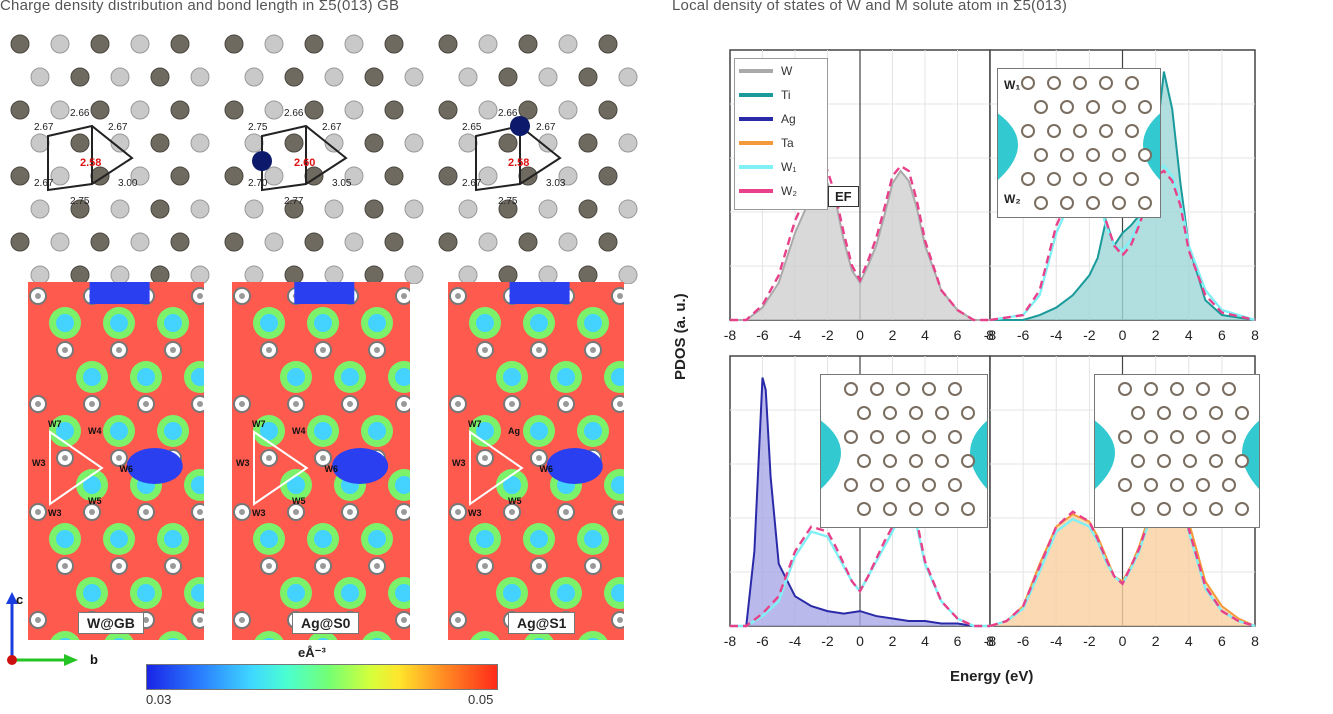 The width and height of the screenshot is (1333, 714). I want to click on pdos-area, so click(860, 501).